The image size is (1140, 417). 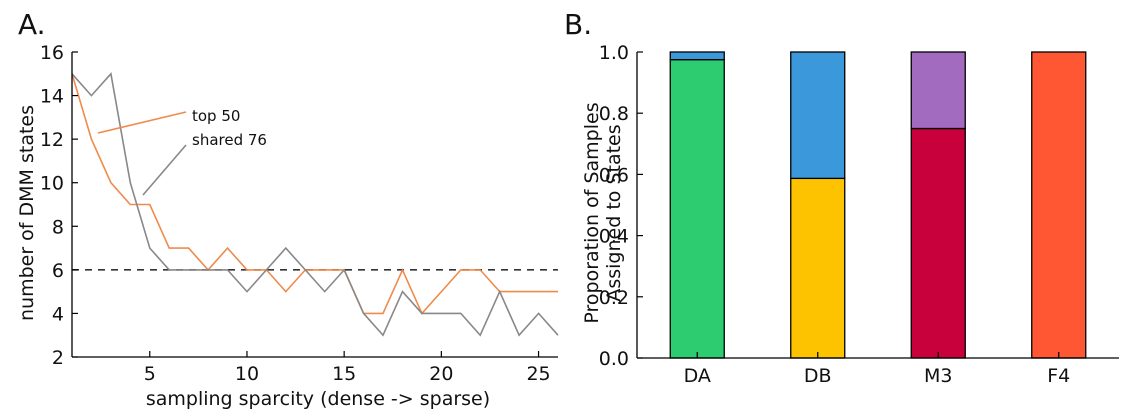 What do you see at coordinates (614, 237) in the screenshot?
I see `y-tick-label: 0.4` at bounding box center [614, 237].